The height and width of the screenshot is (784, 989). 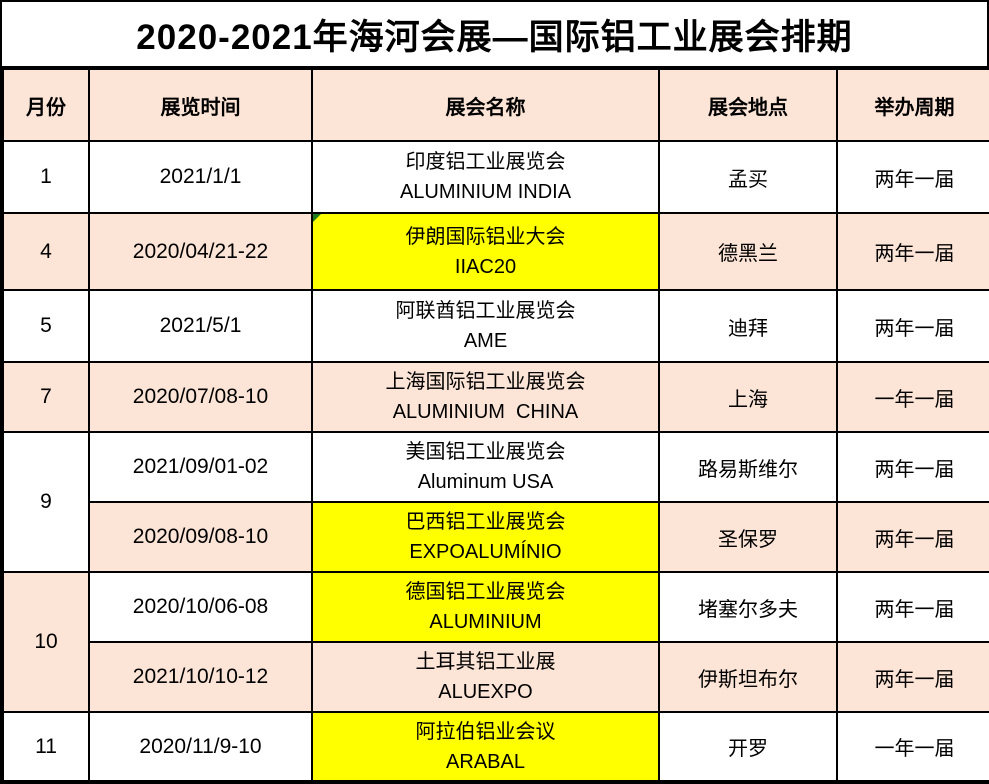 What do you see at coordinates (485, 105) in the screenshot?
I see `column-header-name: 展会名称` at bounding box center [485, 105].